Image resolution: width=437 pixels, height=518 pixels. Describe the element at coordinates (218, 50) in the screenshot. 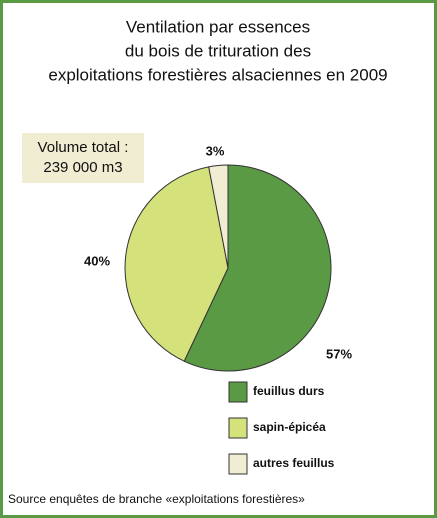

I see `chart-title: du bois de trituration des` at that location.